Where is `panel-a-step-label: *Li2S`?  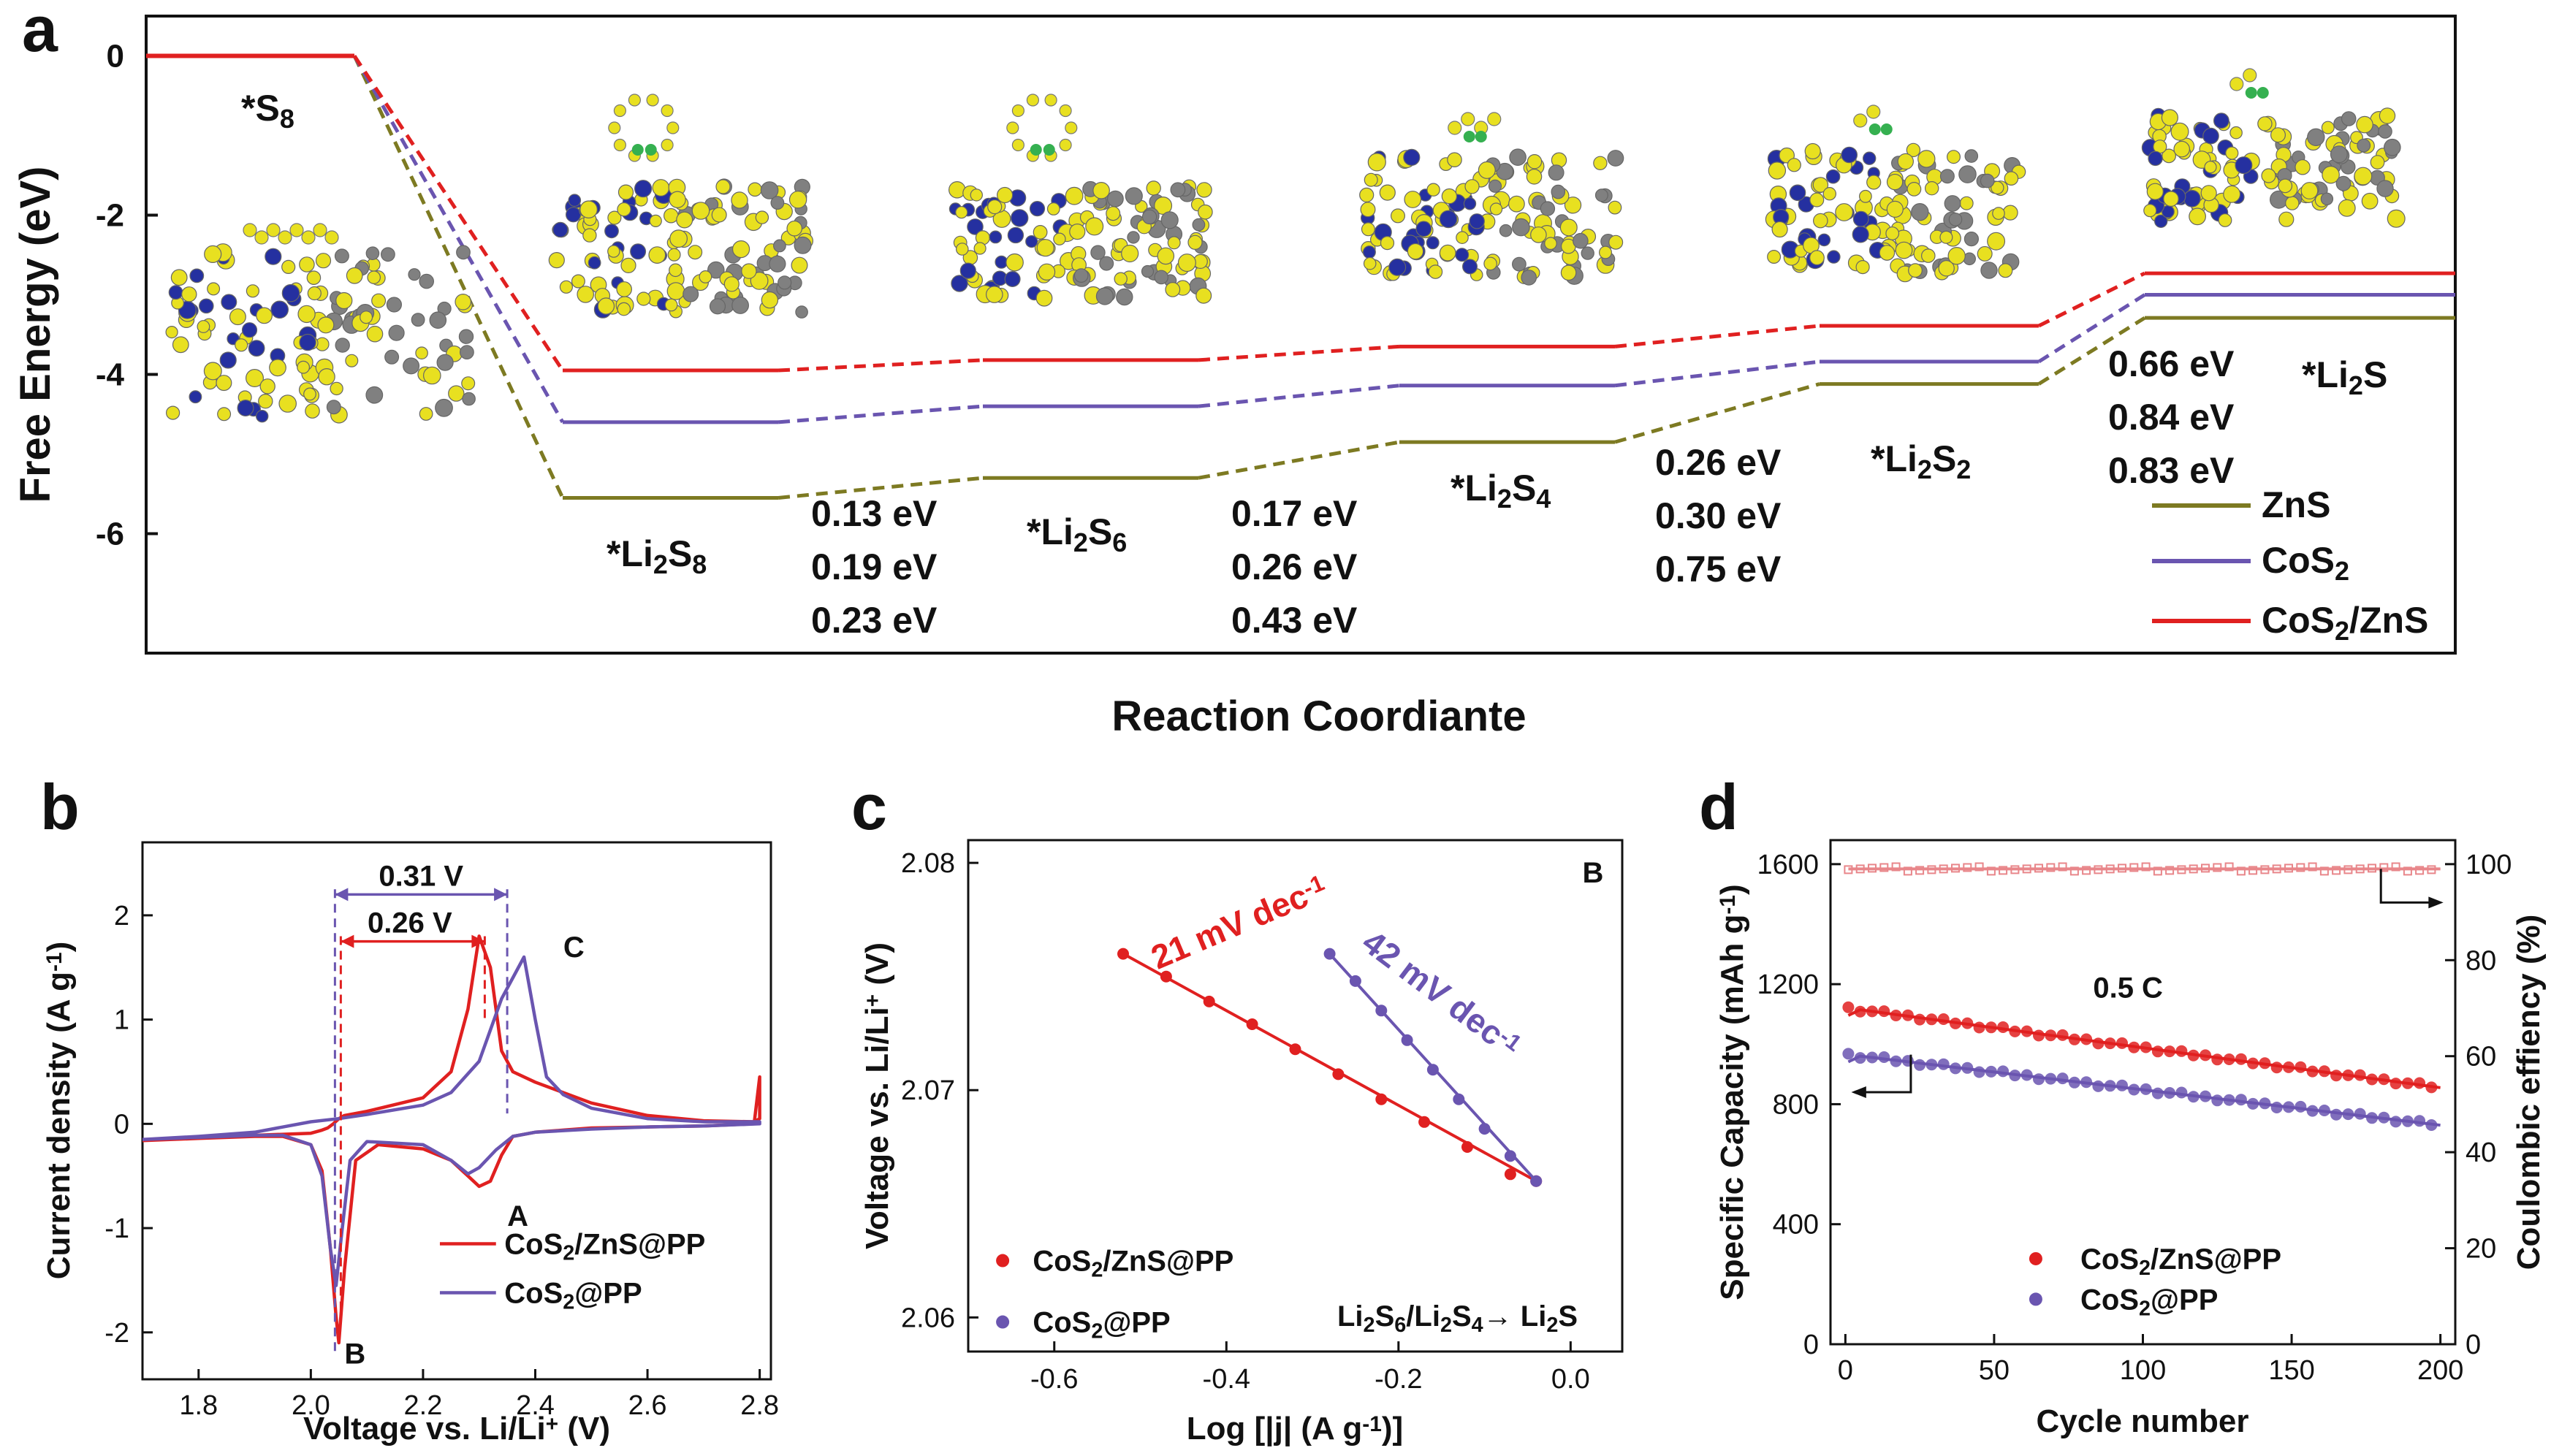
panel-a-step-label: *Li2S is located at coordinates (2344, 377).